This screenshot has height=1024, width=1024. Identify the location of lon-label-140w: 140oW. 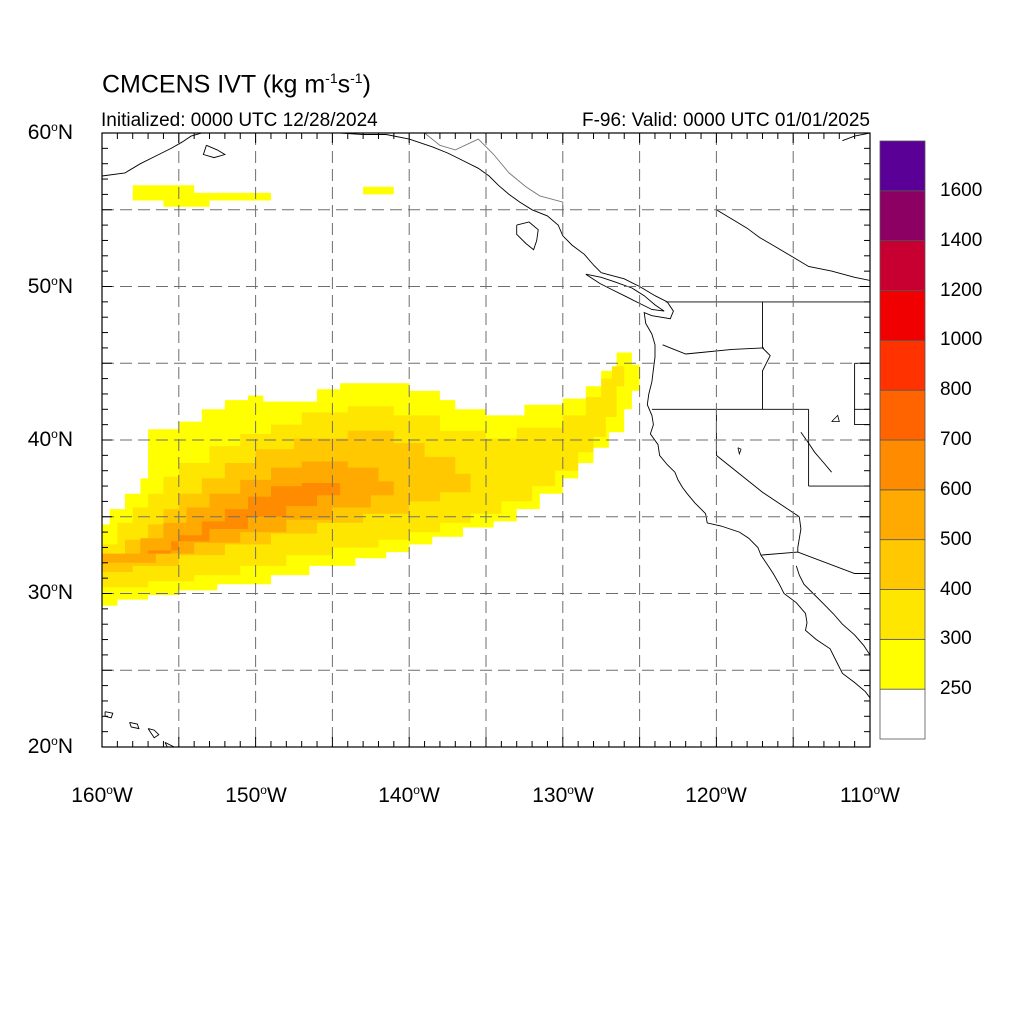
(409, 795).